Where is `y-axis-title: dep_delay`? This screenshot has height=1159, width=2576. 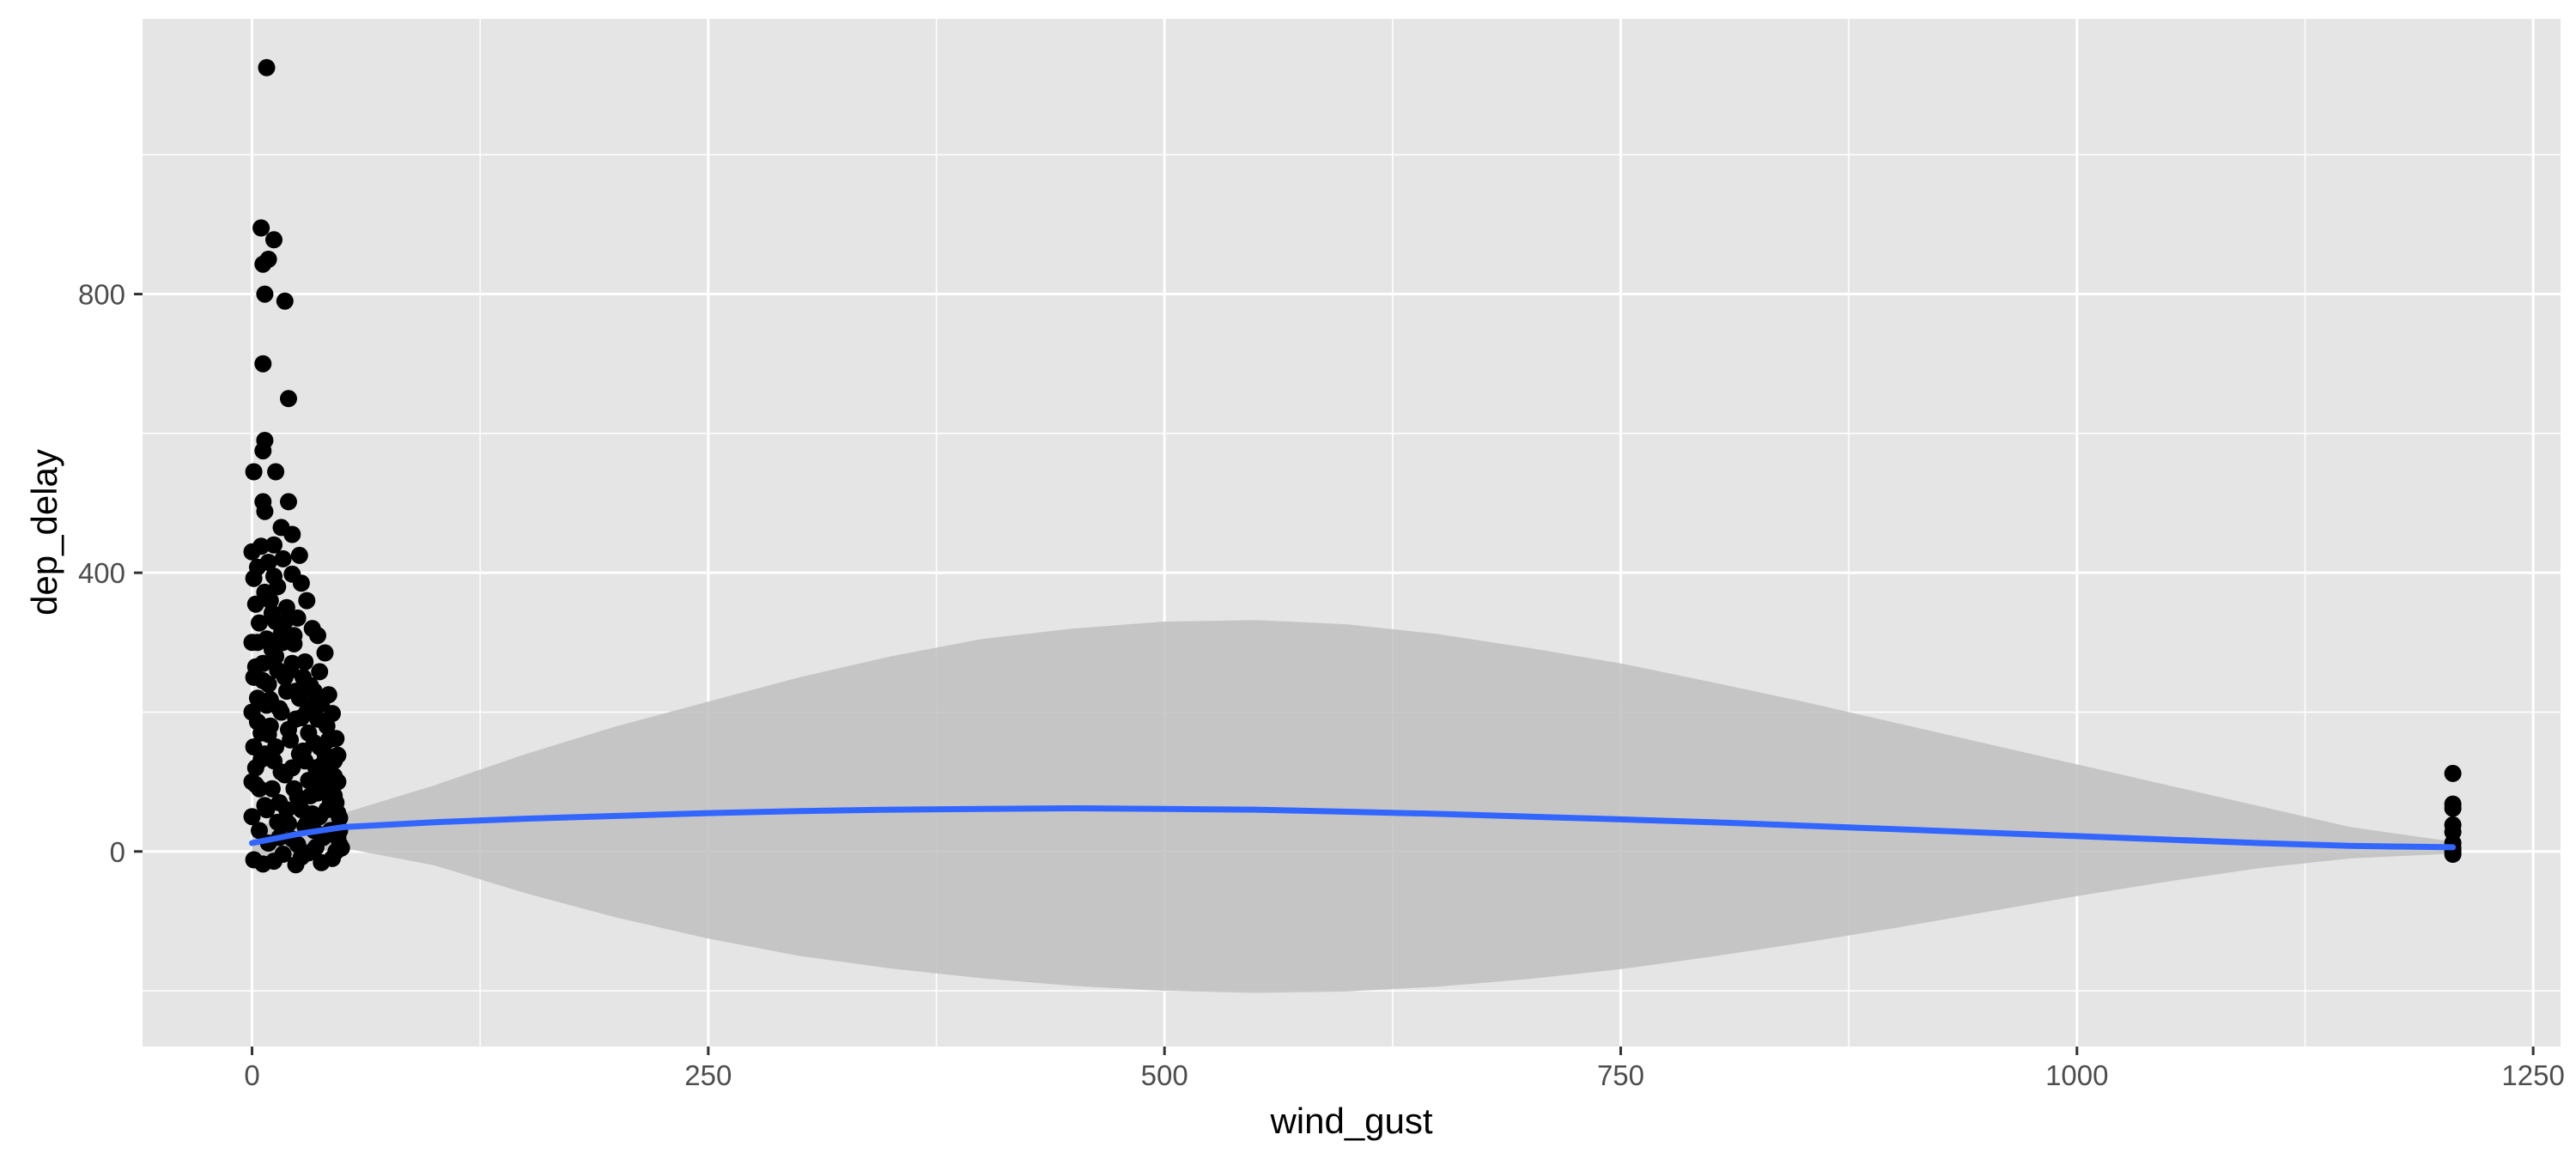
y-axis-title: dep_delay is located at coordinates (44, 533).